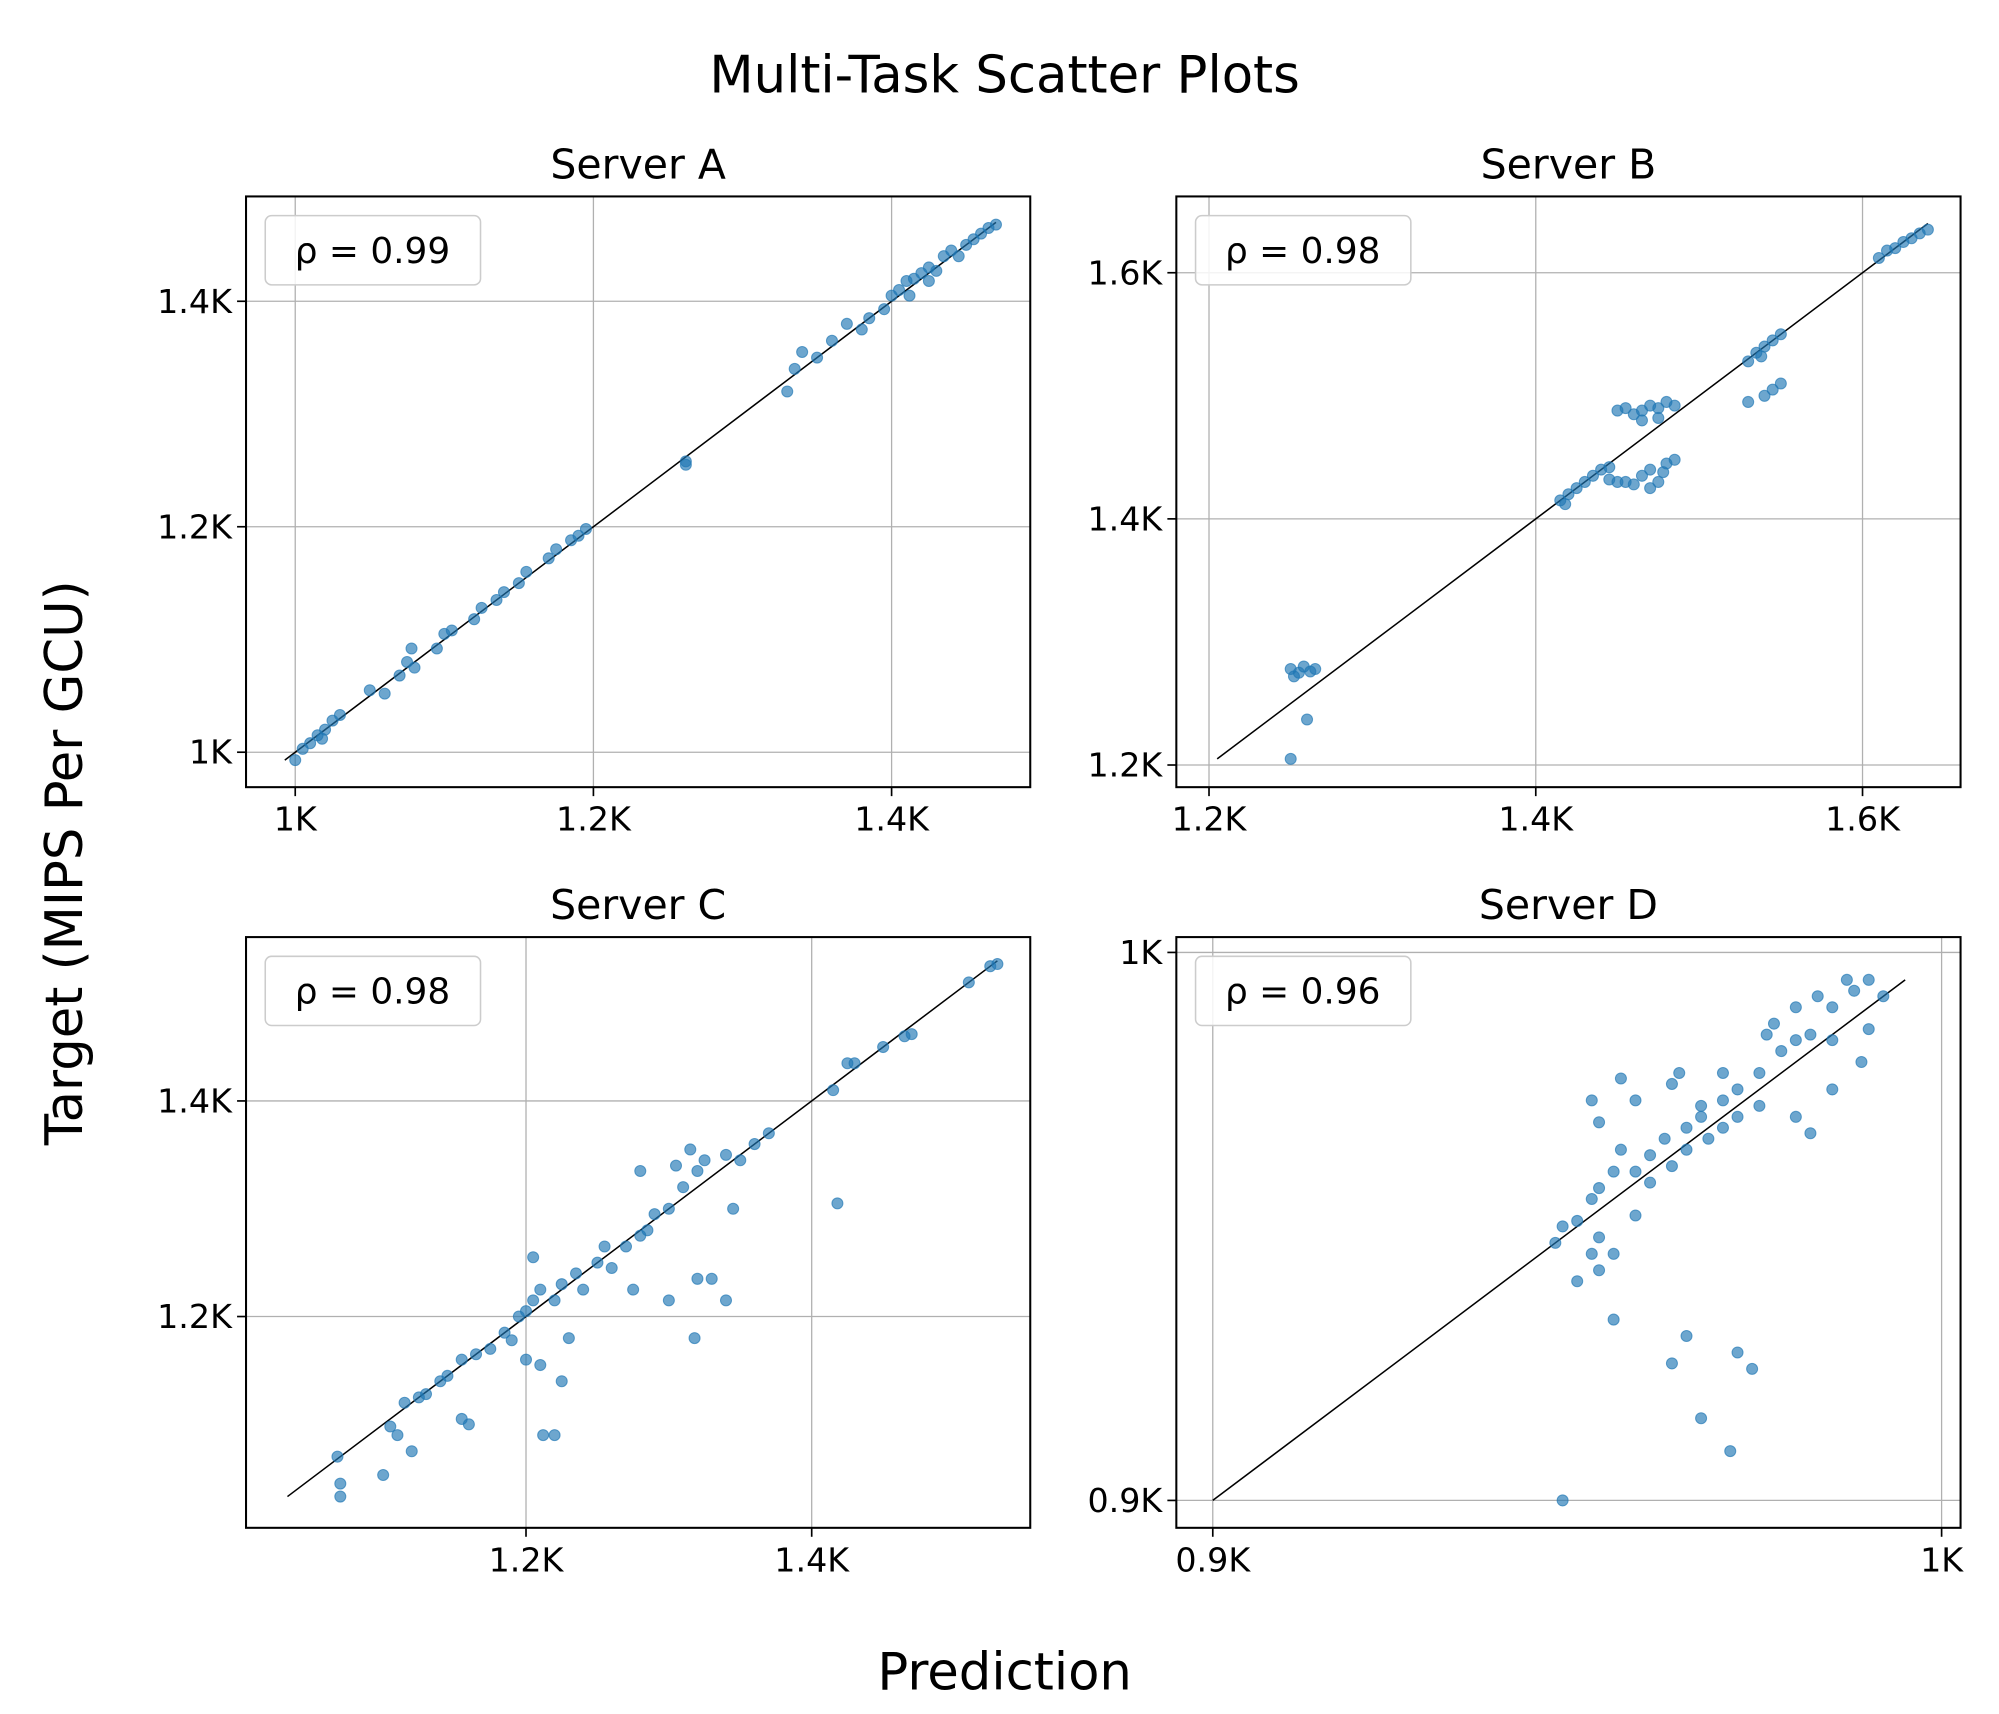  What do you see at coordinates (812, 1559) in the screenshot?
I see `x-tick-label: 1.4K` at bounding box center [812, 1559].